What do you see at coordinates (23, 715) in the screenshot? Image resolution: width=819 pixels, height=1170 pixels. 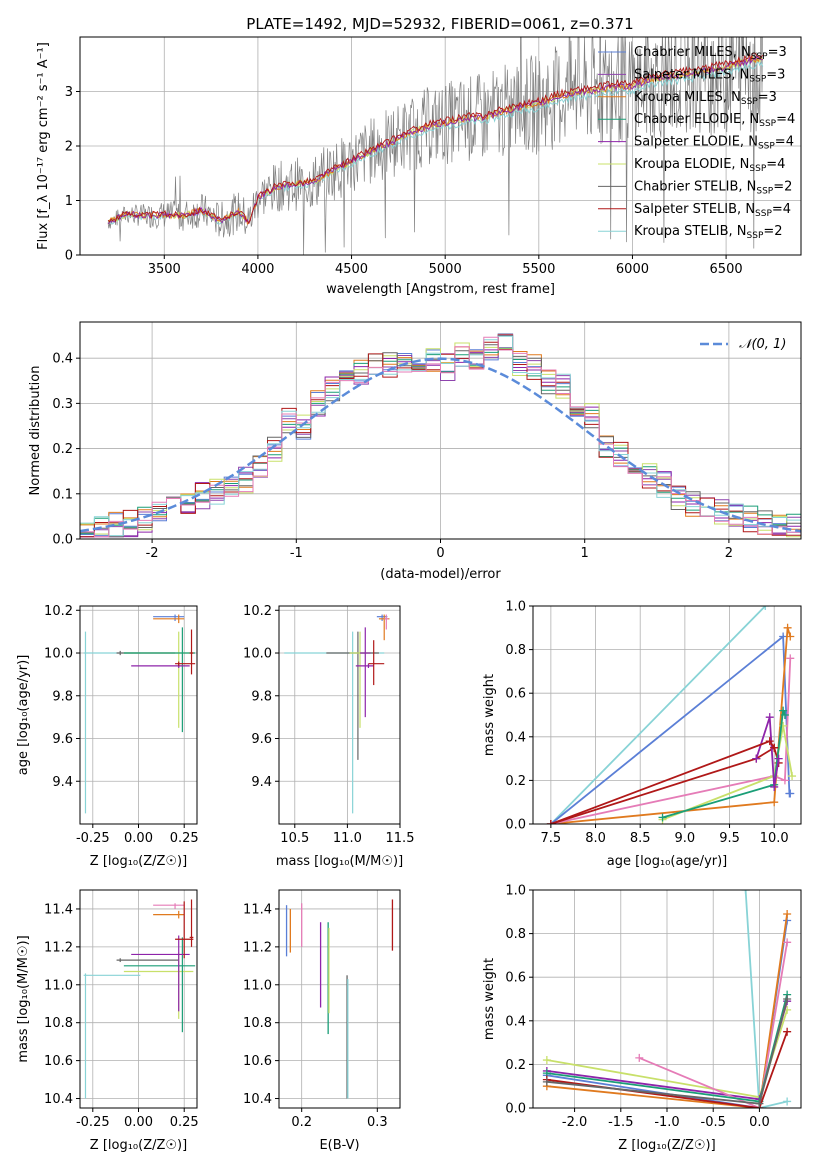 I see `y-axis-label: age [log₁₀(age/yr)]` at bounding box center [23, 715].